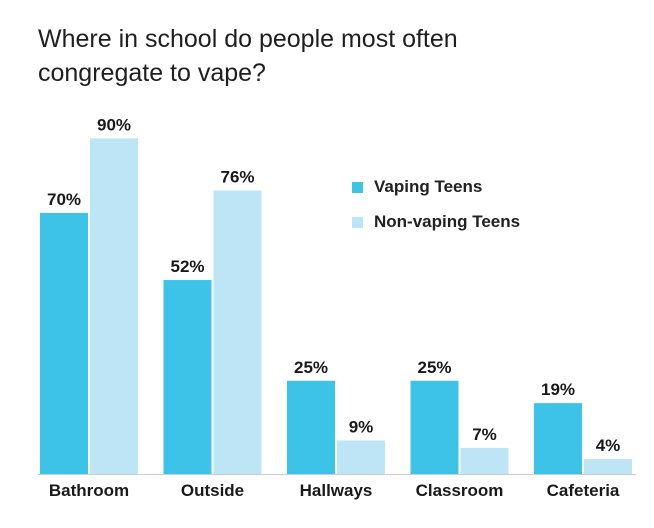 Image resolution: width=654 pixels, height=528 pixels. I want to click on bar-vaping-teens-hallways, so click(311, 427).